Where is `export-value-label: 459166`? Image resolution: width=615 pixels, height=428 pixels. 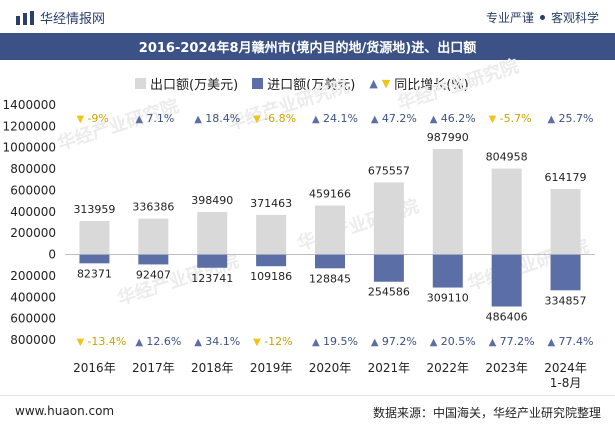 export-value-label: 459166 is located at coordinates (330, 193).